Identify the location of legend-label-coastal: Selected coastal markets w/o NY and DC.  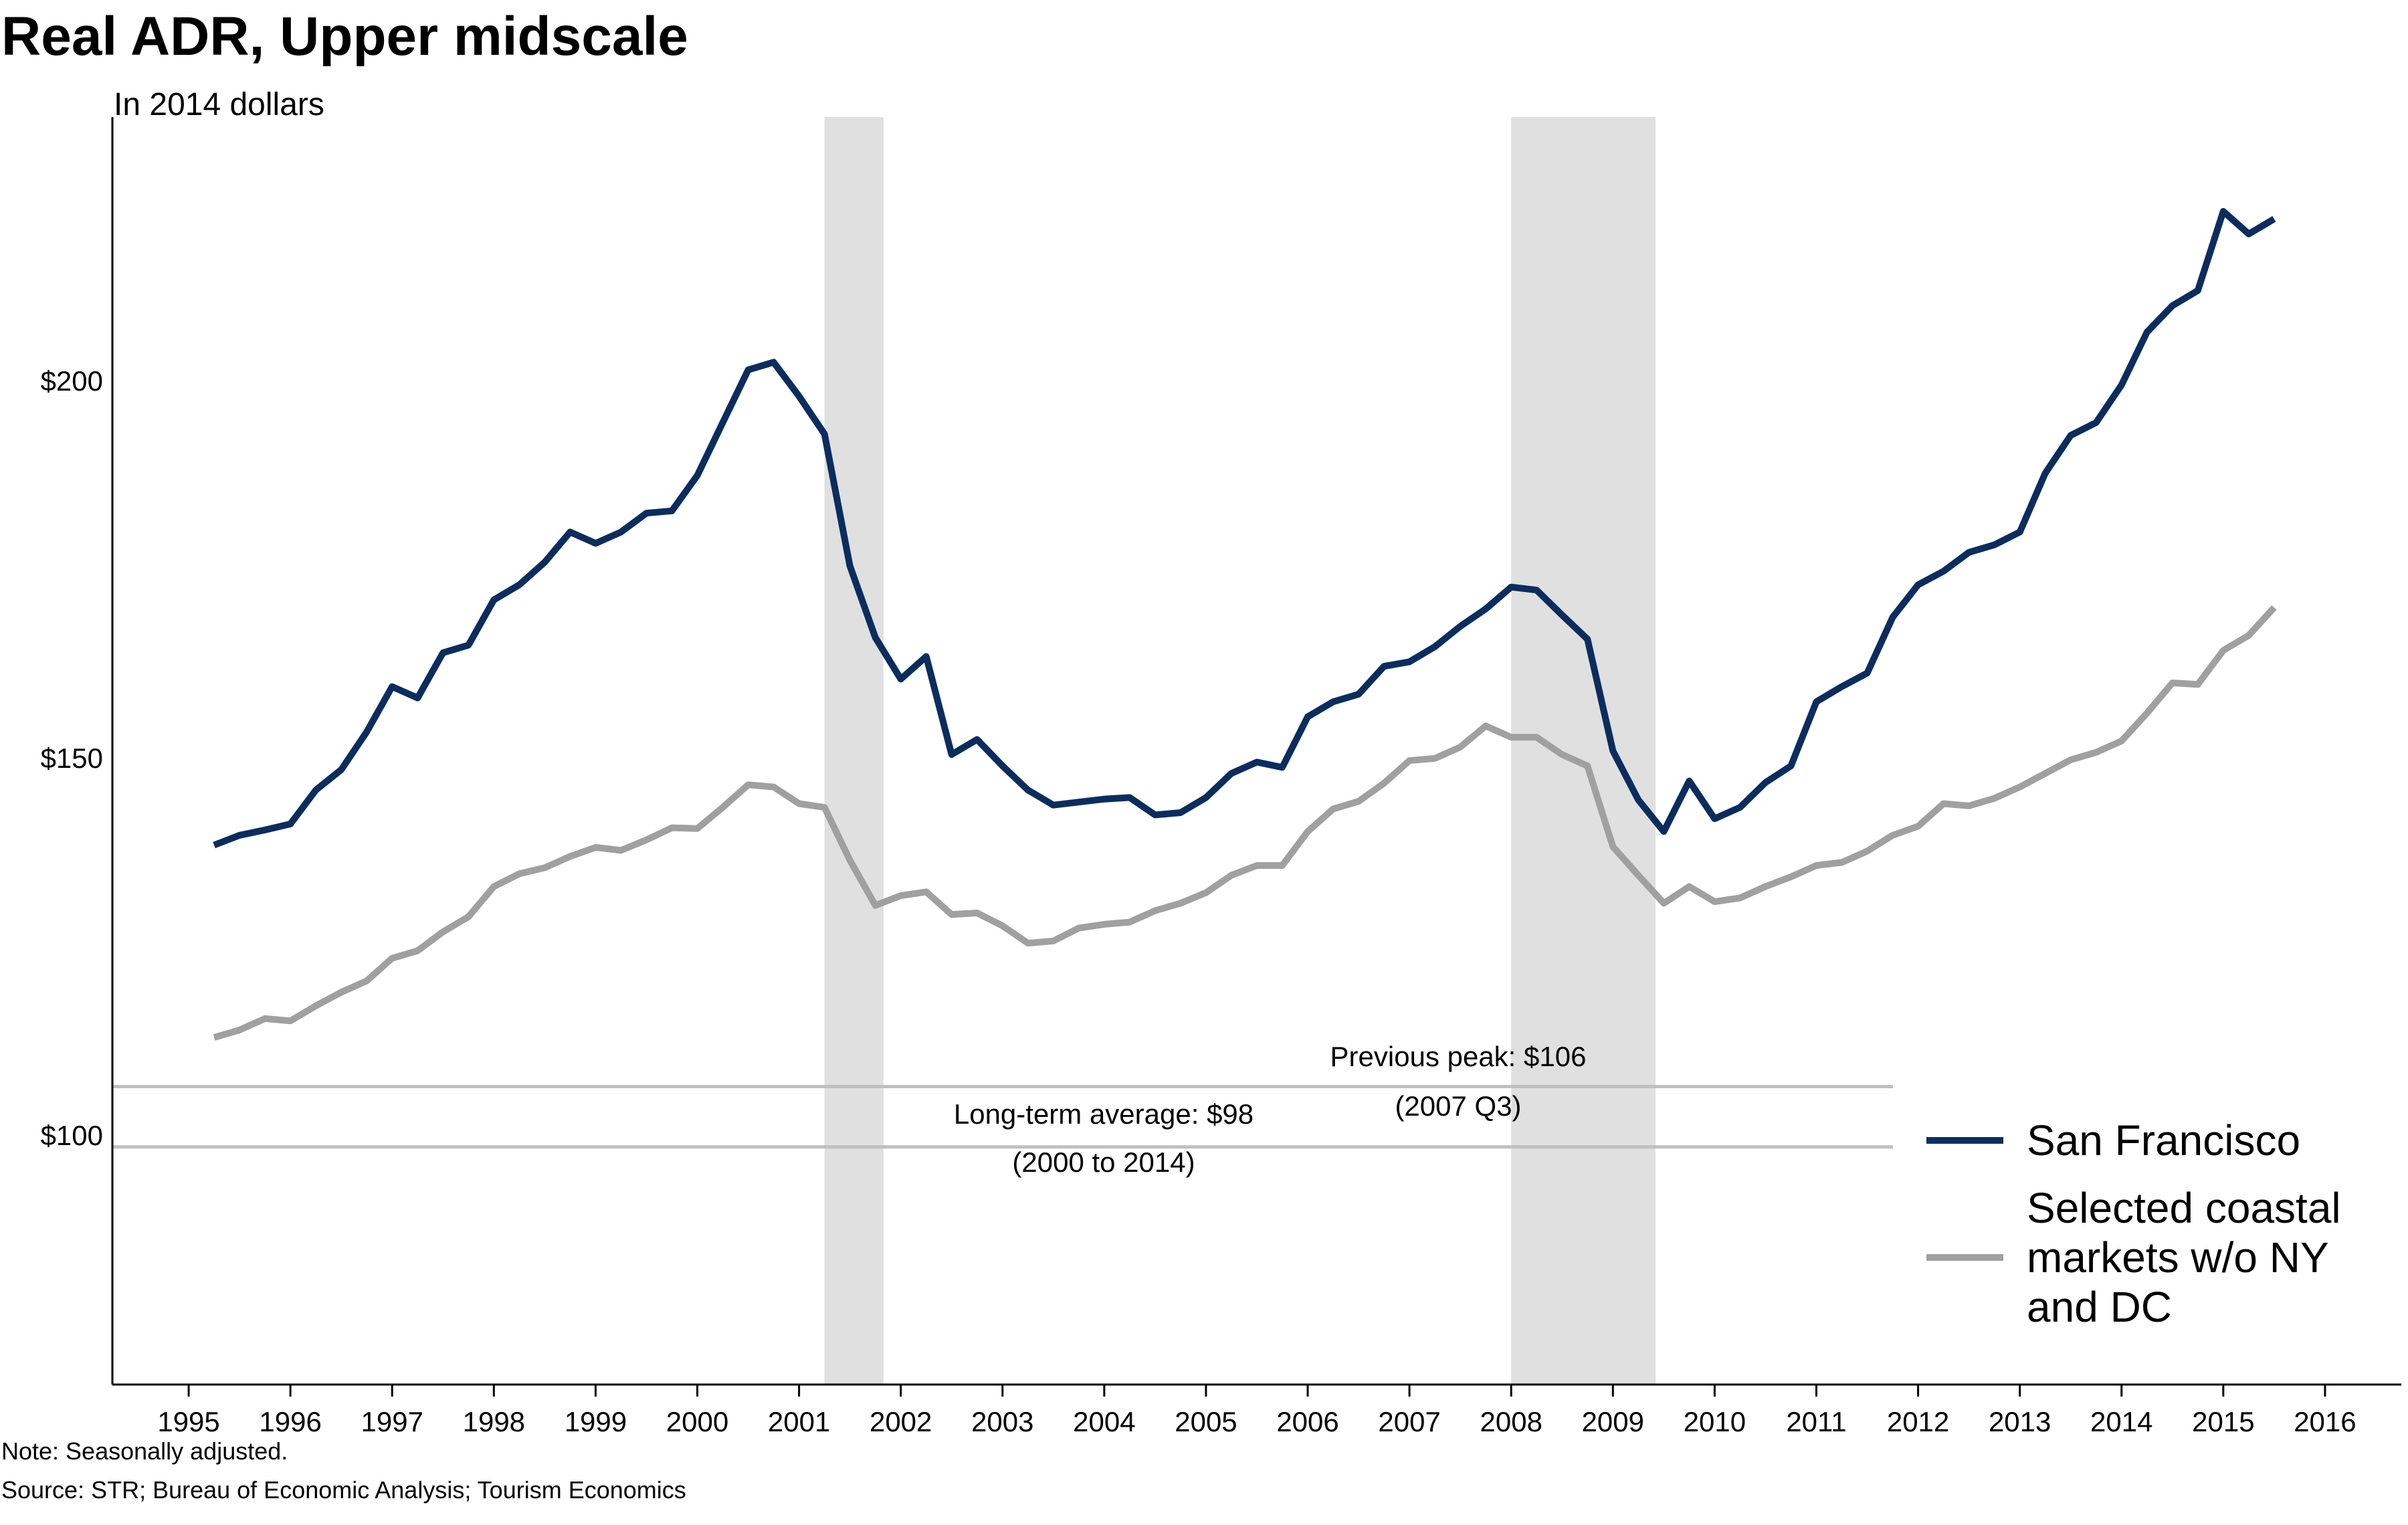
(2189, 1258).